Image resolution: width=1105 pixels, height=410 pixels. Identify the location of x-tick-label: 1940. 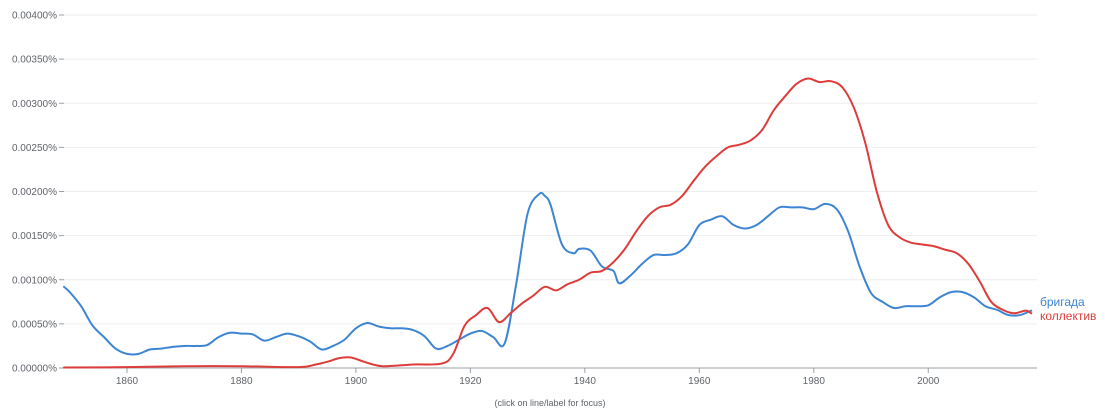
(585, 381).